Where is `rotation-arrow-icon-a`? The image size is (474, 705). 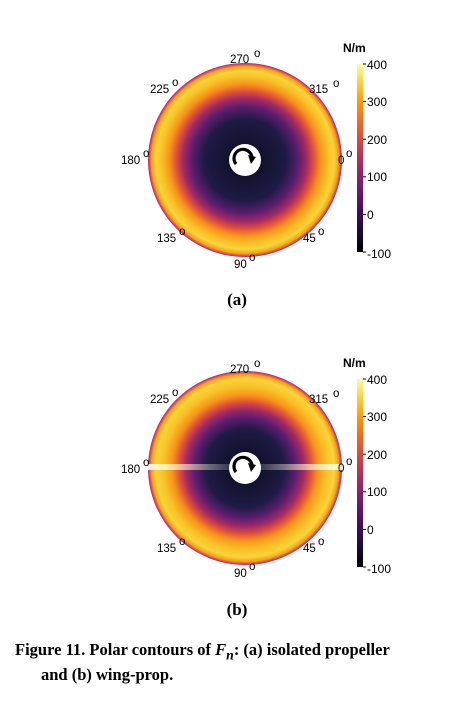 rotation-arrow-icon-a is located at coordinates (244, 156).